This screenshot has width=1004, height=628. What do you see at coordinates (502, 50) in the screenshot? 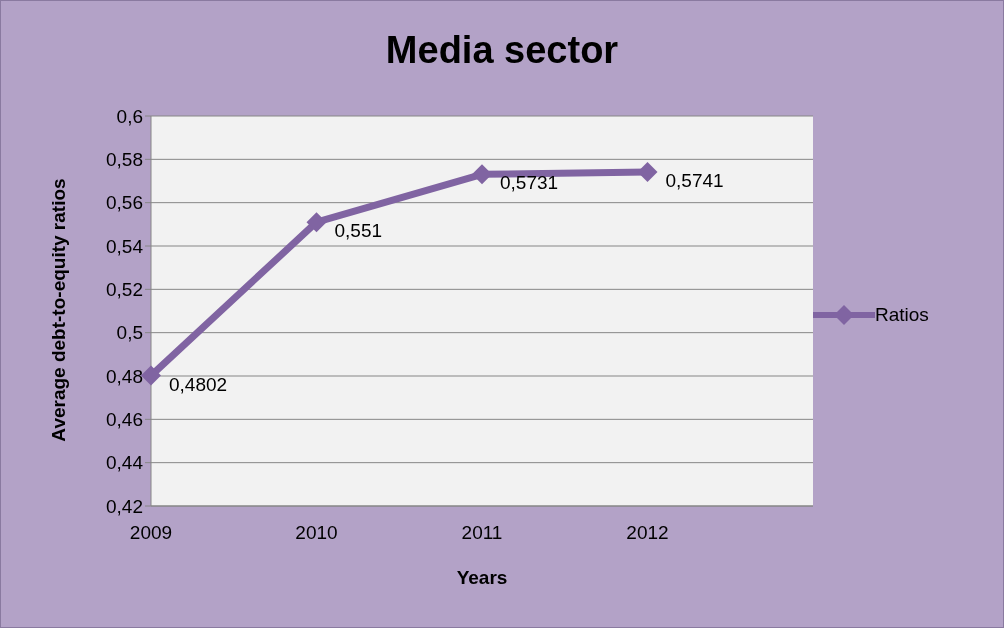
I see `chart-title: Media sector` at bounding box center [502, 50].